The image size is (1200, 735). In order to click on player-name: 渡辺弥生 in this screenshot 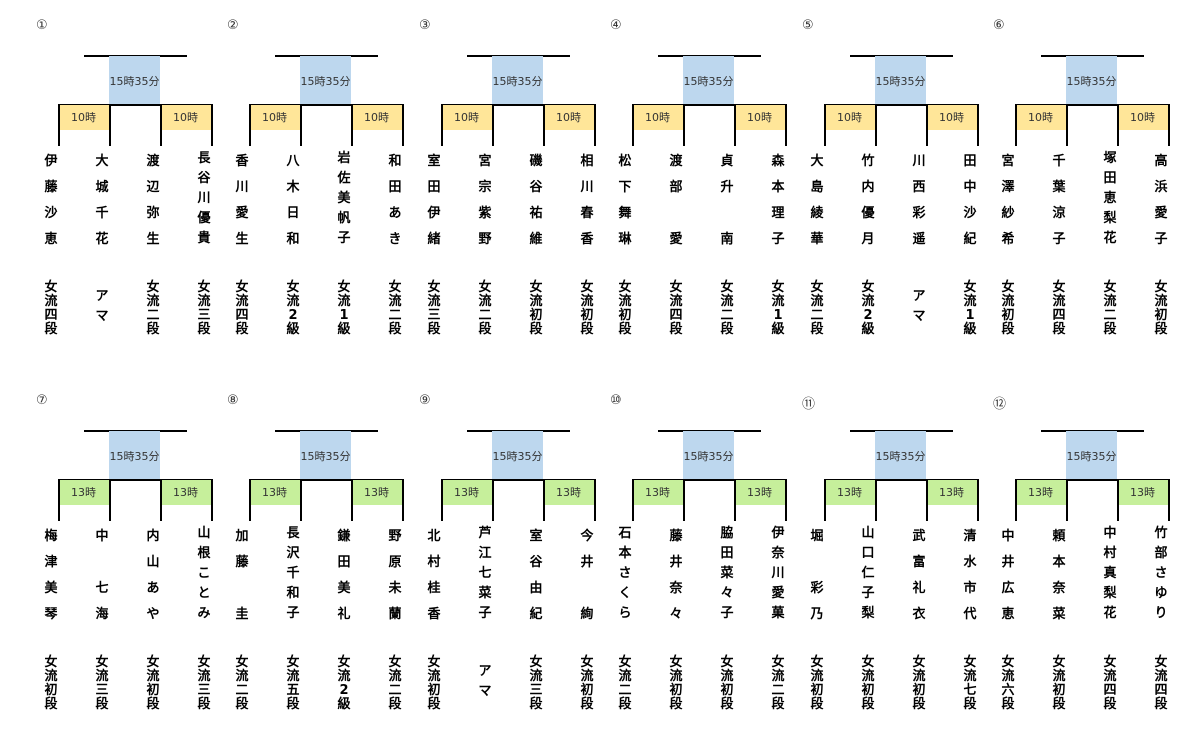, I will do `click(153, 200)`.